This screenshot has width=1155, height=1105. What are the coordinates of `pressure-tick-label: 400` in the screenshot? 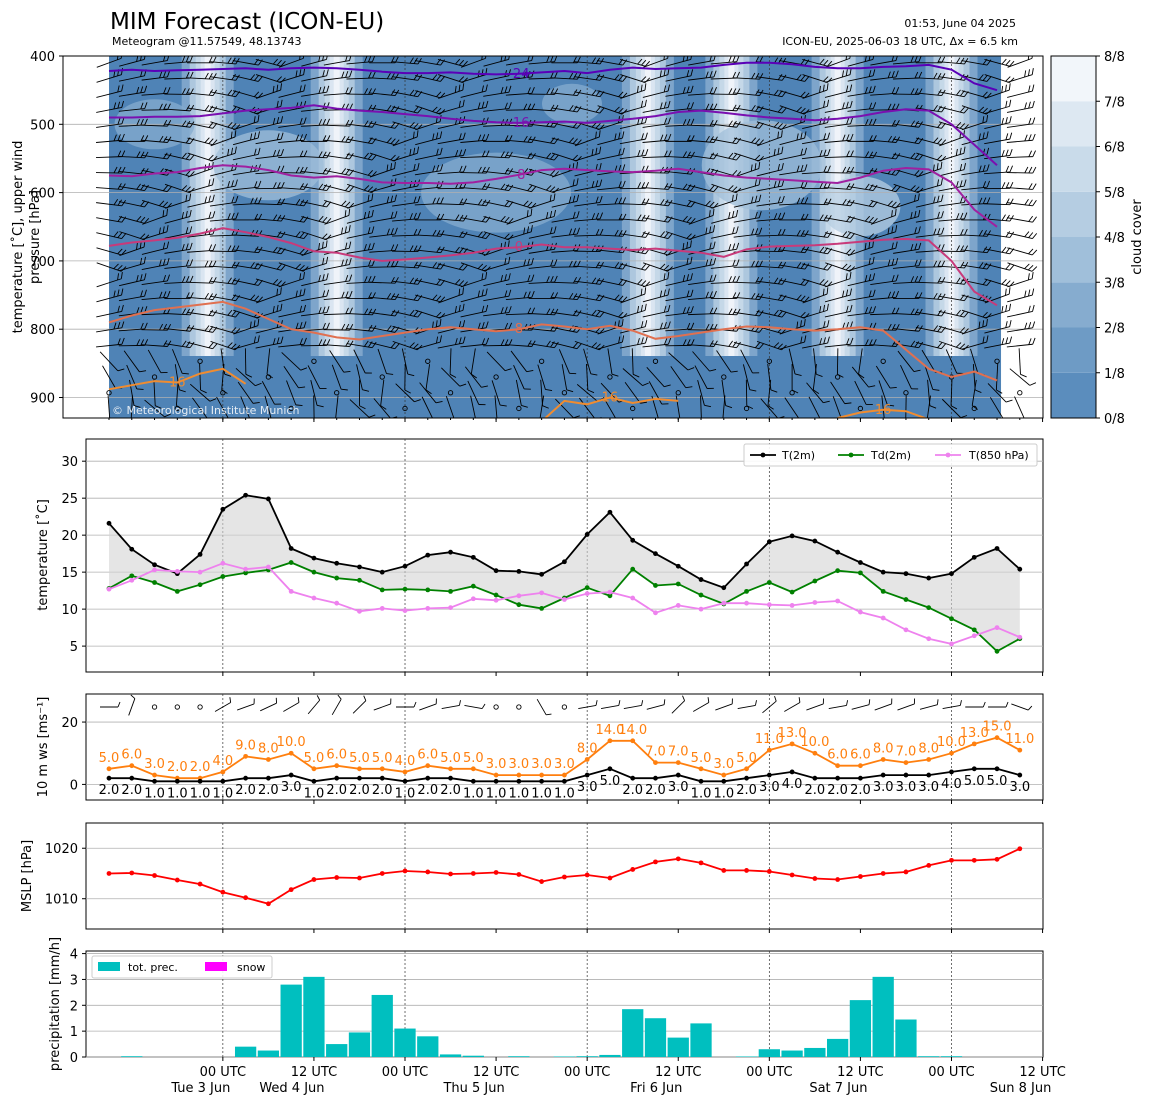 It's located at (42, 57).